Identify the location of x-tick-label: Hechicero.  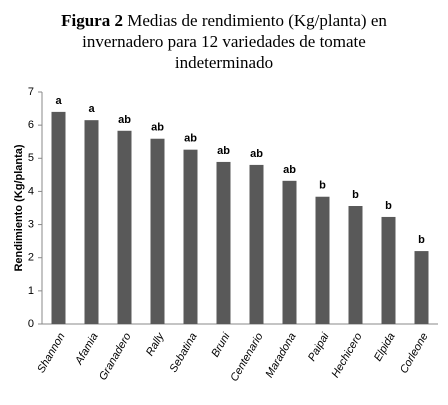
(346, 355).